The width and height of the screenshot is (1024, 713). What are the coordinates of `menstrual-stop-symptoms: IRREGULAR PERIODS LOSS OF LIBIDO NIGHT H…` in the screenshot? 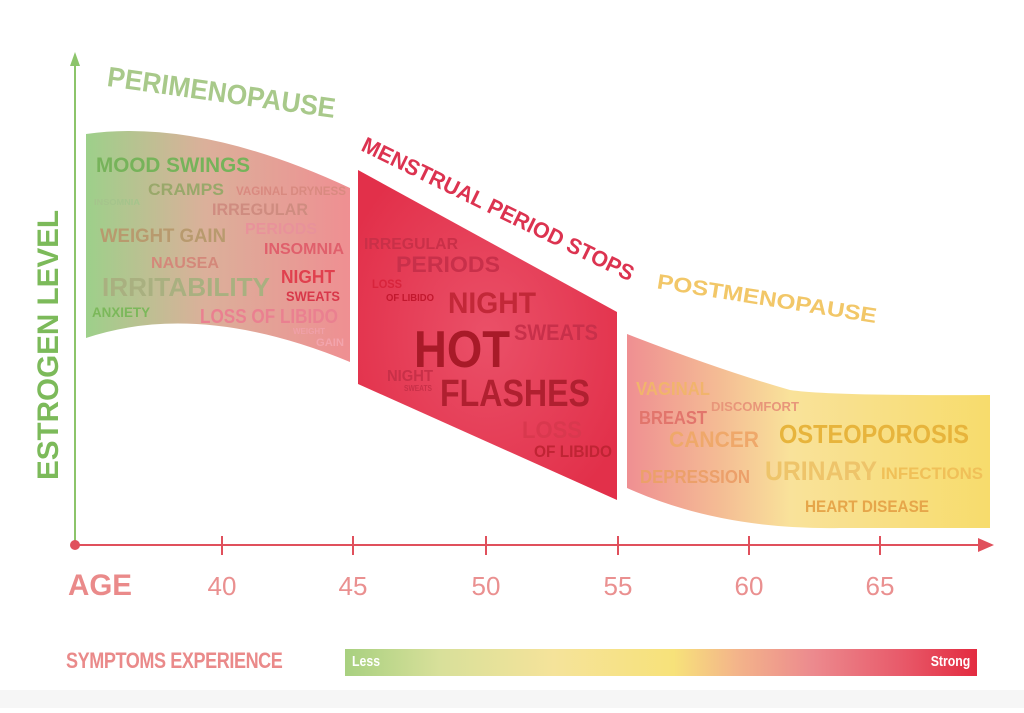 It's located at (488, 348).